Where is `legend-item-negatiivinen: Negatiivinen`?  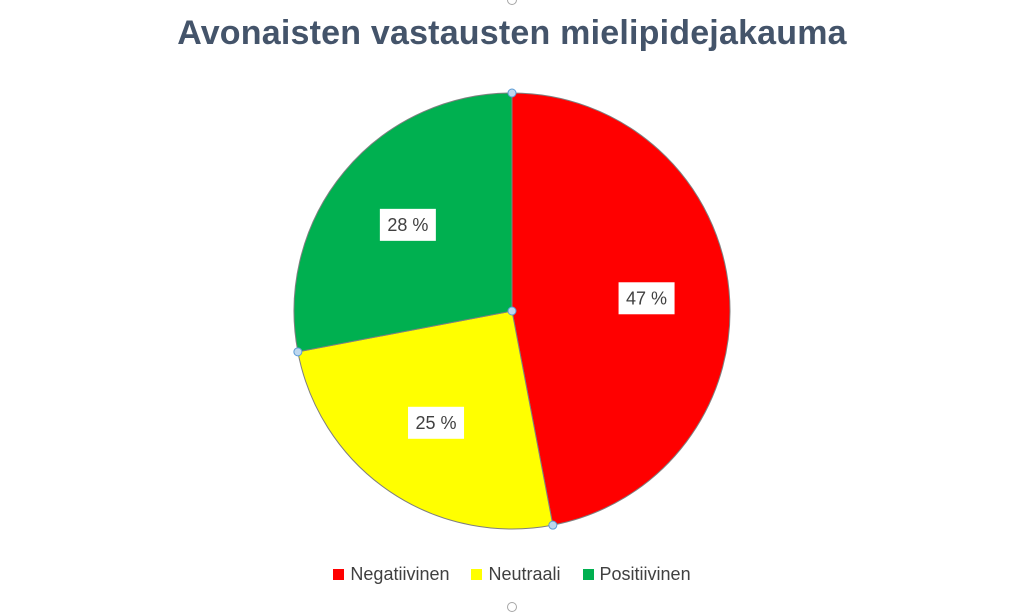
legend-item-negatiivinen: Negatiivinen is located at coordinates (391, 574).